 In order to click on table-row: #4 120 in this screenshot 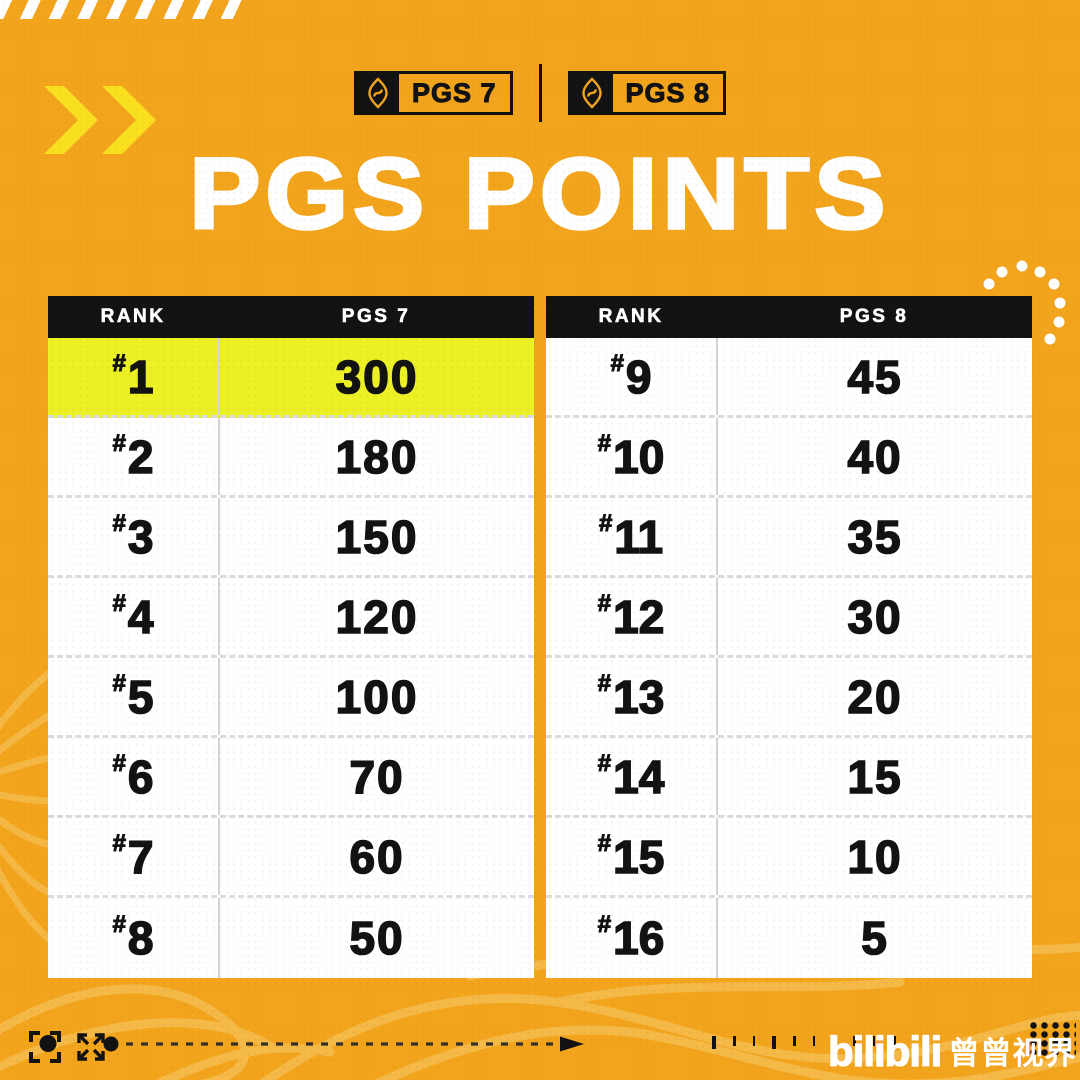, I will do `click(291, 618)`.